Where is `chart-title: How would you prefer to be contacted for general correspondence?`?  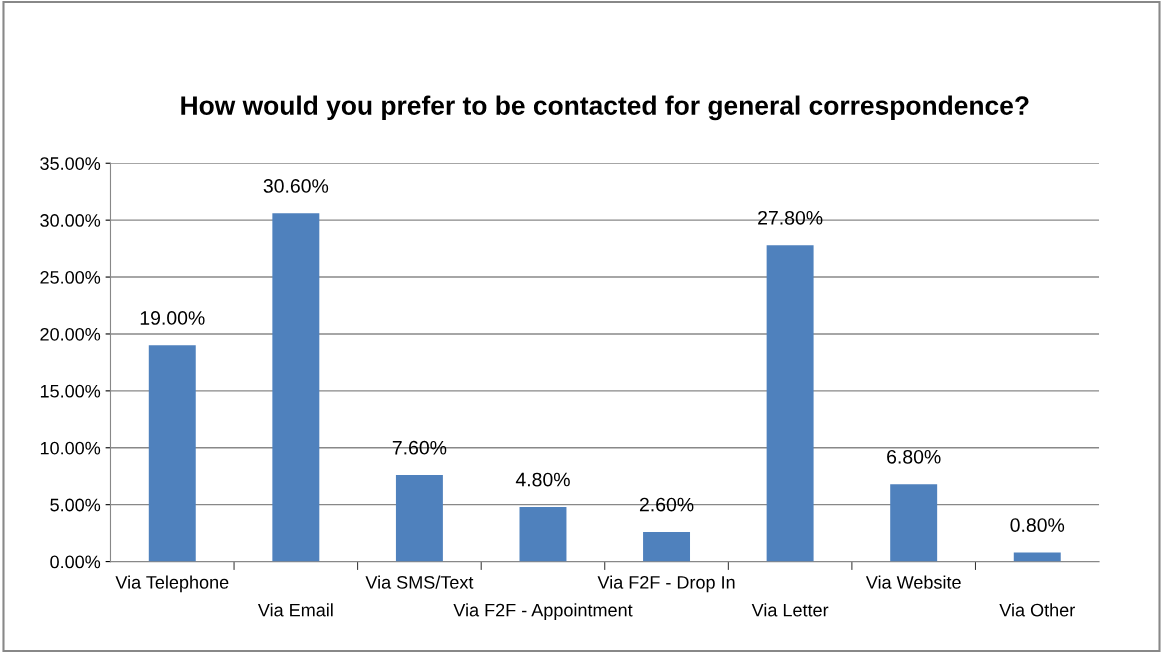
chart-title: How would you prefer to be contacted for general correspondence? is located at coordinates (605, 108).